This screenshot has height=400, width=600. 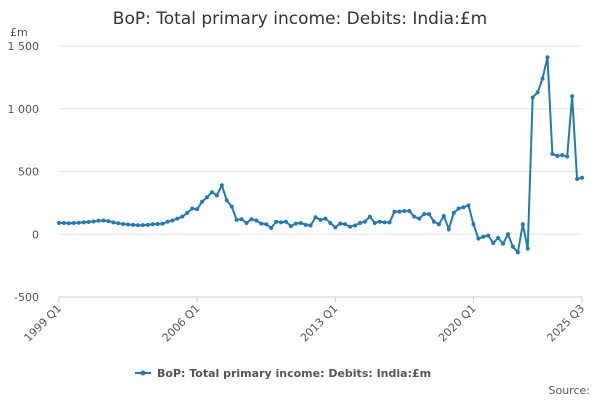 What do you see at coordinates (457, 323) in the screenshot?
I see `x-tick-label: 2020 Q1` at bounding box center [457, 323].